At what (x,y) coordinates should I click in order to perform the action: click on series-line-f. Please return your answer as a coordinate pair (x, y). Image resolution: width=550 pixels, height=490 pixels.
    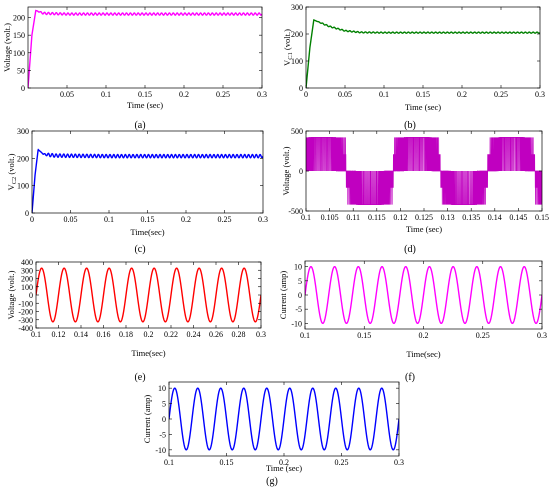
    Looking at the image, I should click on (423, 295).